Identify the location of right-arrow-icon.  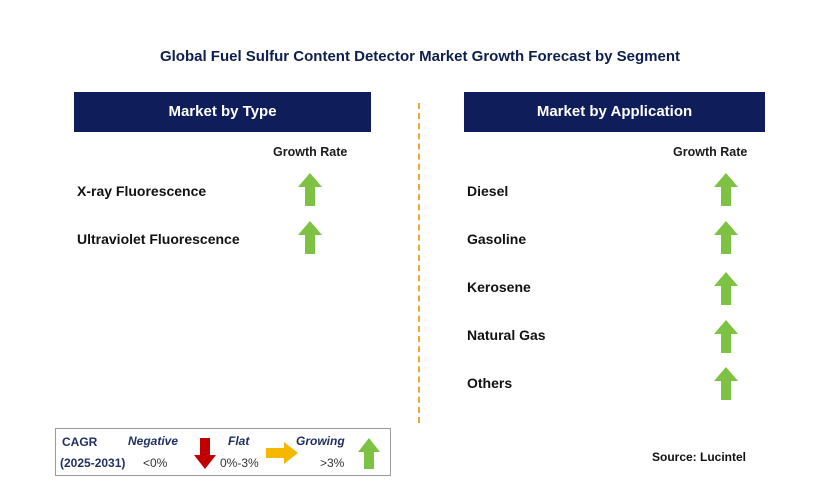
(282, 453).